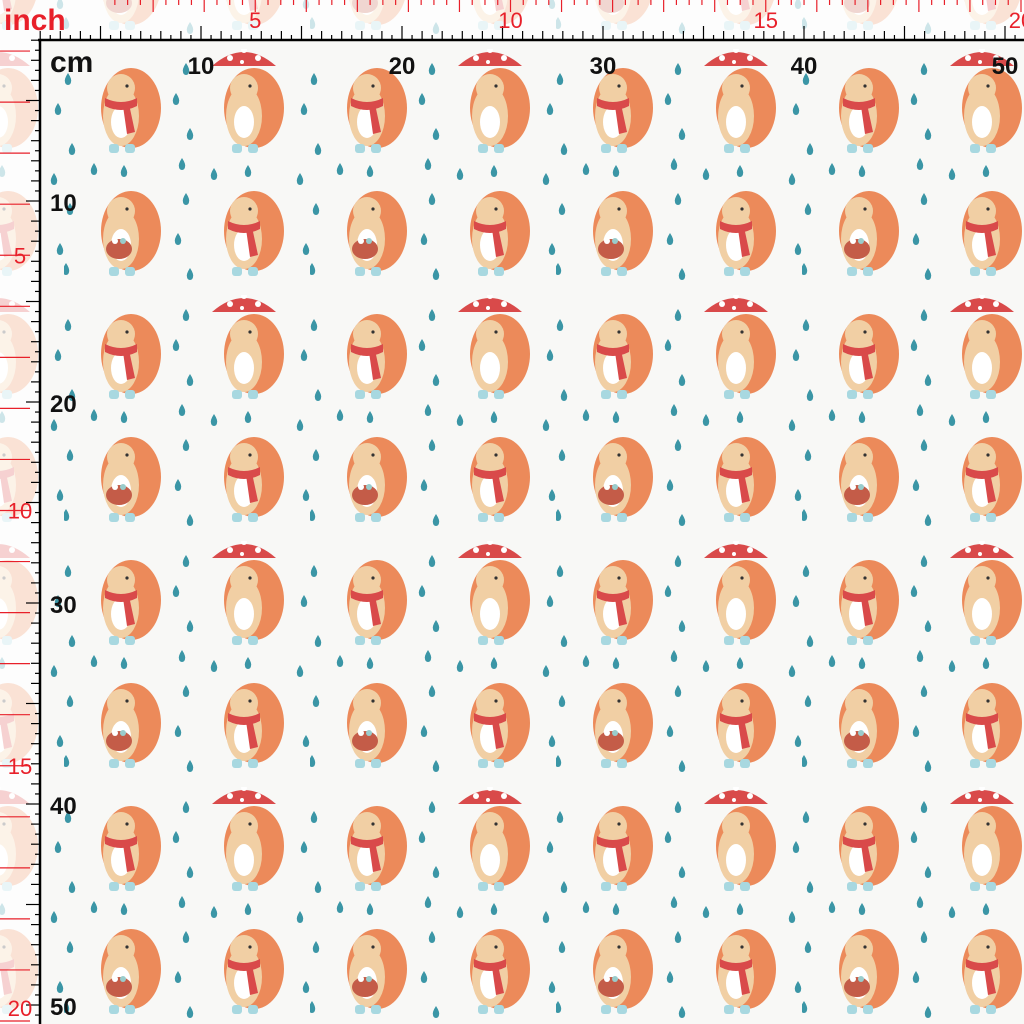 This screenshot has width=1024, height=1024. I want to click on top-inch-label: 10, so click(510, 20).